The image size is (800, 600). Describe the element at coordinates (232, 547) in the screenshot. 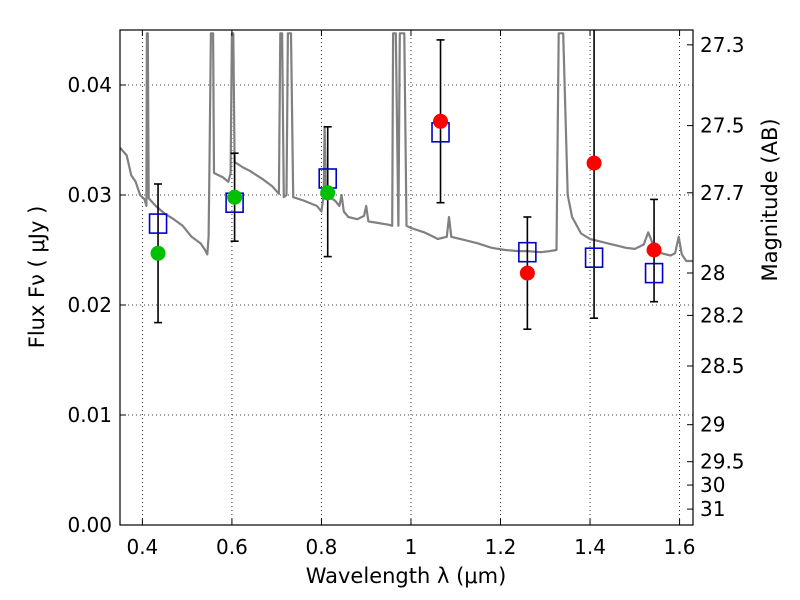

I see `x-tick-label: 0.6` at that location.